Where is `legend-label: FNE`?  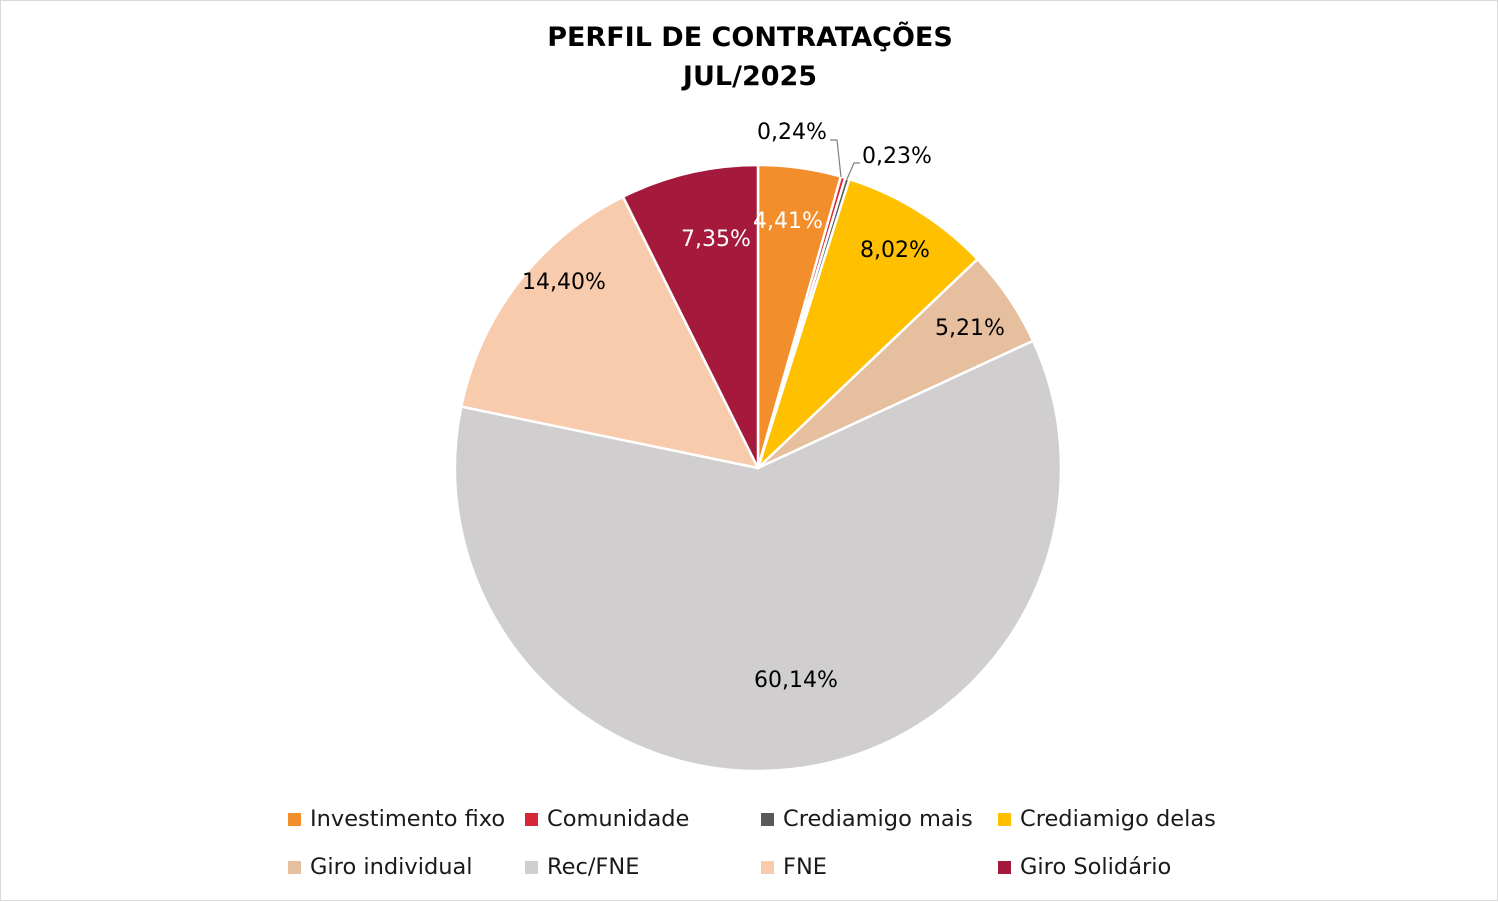 legend-label: FNE is located at coordinates (805, 867).